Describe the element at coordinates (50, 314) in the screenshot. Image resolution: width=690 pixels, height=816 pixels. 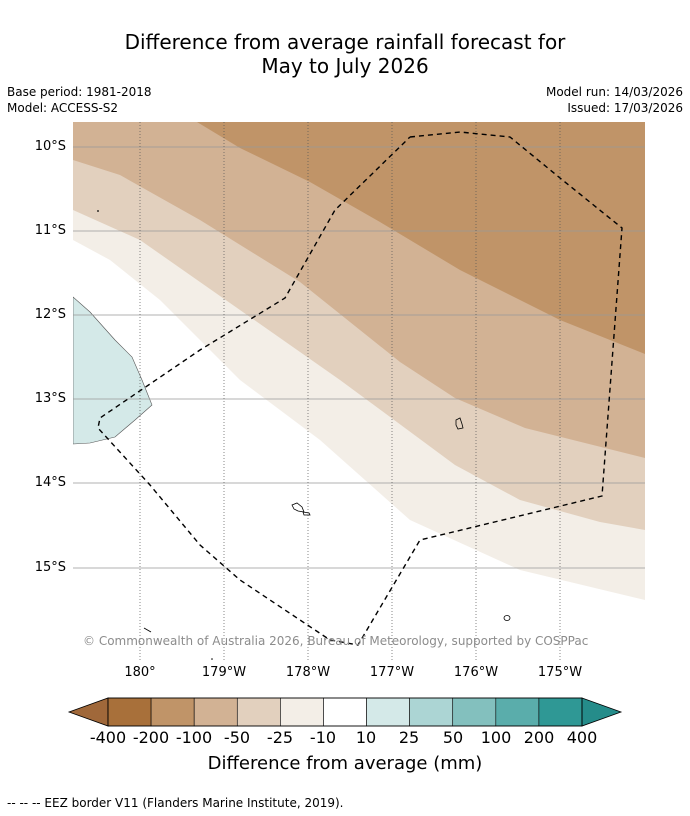
I see `lat-label: 12°S` at that location.